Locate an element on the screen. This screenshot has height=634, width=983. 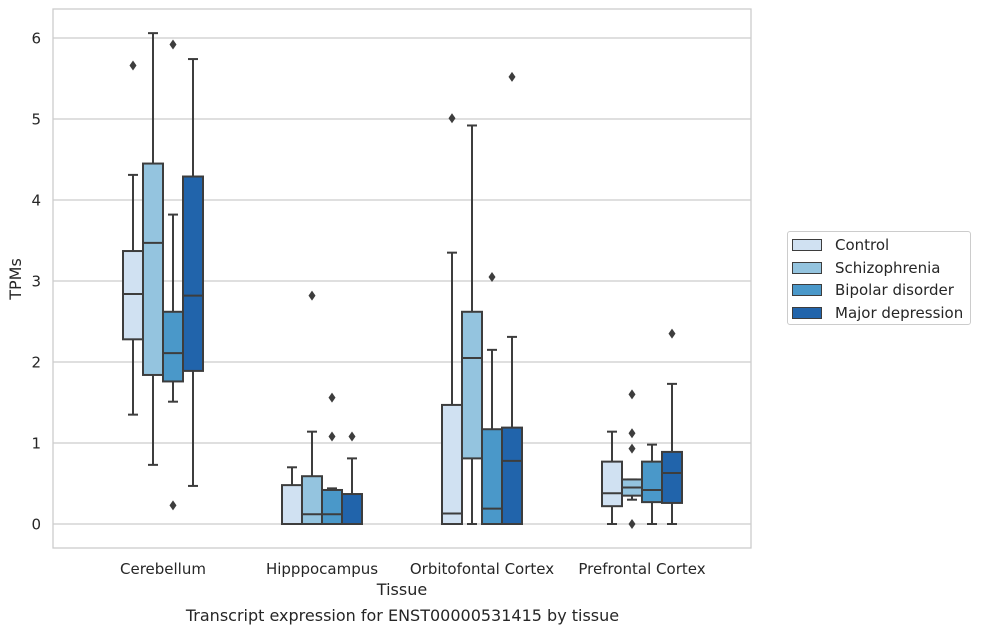
x-tick-label: Orbitofontal Cortex is located at coordinates (482, 569).